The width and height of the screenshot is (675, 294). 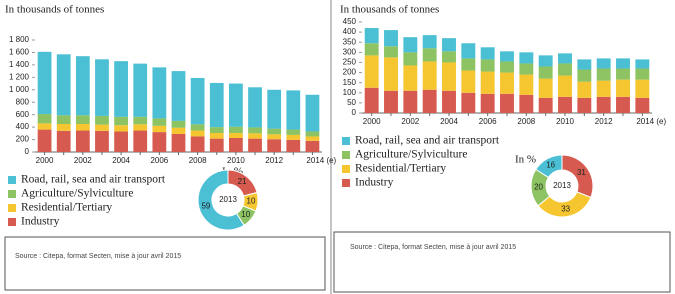 What do you see at coordinates (19, 52) in the screenshot?
I see `y-tick-label: 1 600` at bounding box center [19, 52].